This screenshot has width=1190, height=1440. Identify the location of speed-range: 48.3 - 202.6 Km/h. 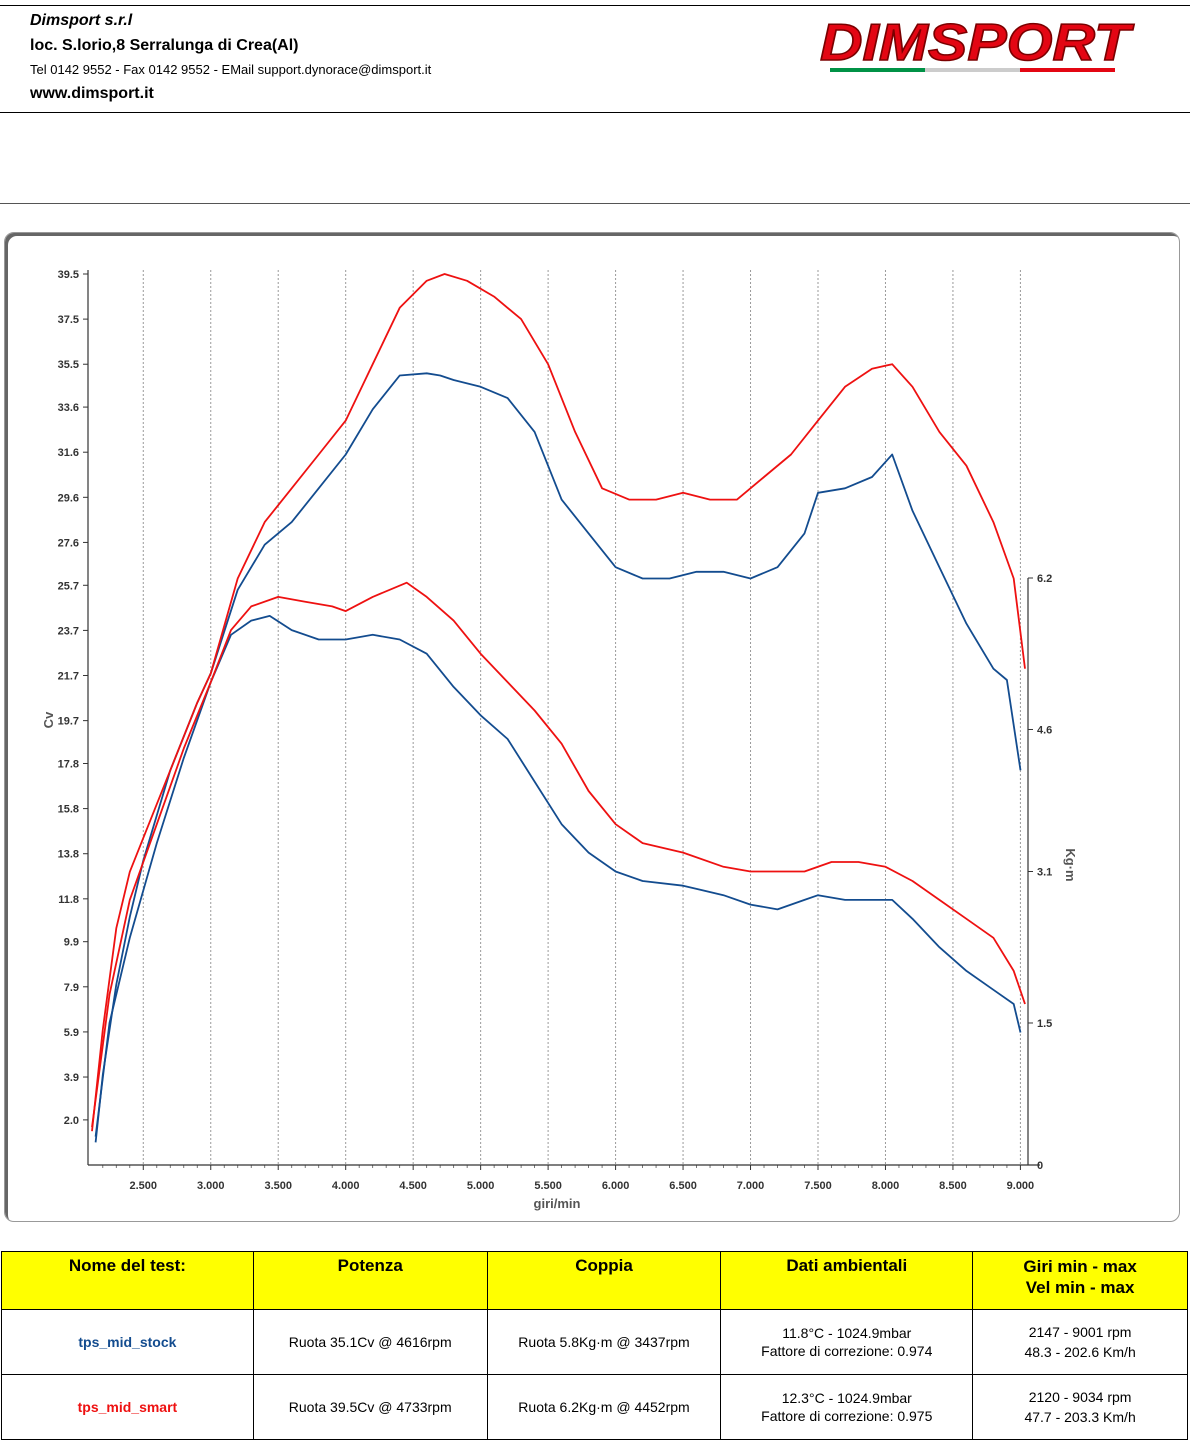
(1080, 1352).